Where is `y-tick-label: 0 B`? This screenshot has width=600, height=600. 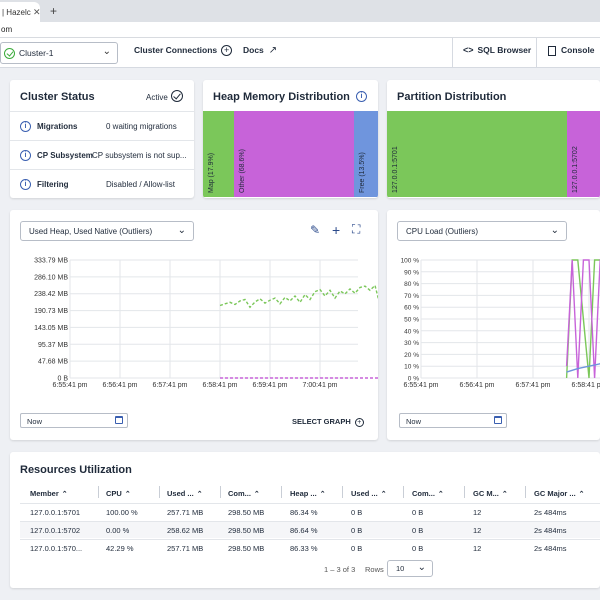 y-tick-label: 0 B is located at coordinates (62, 379).